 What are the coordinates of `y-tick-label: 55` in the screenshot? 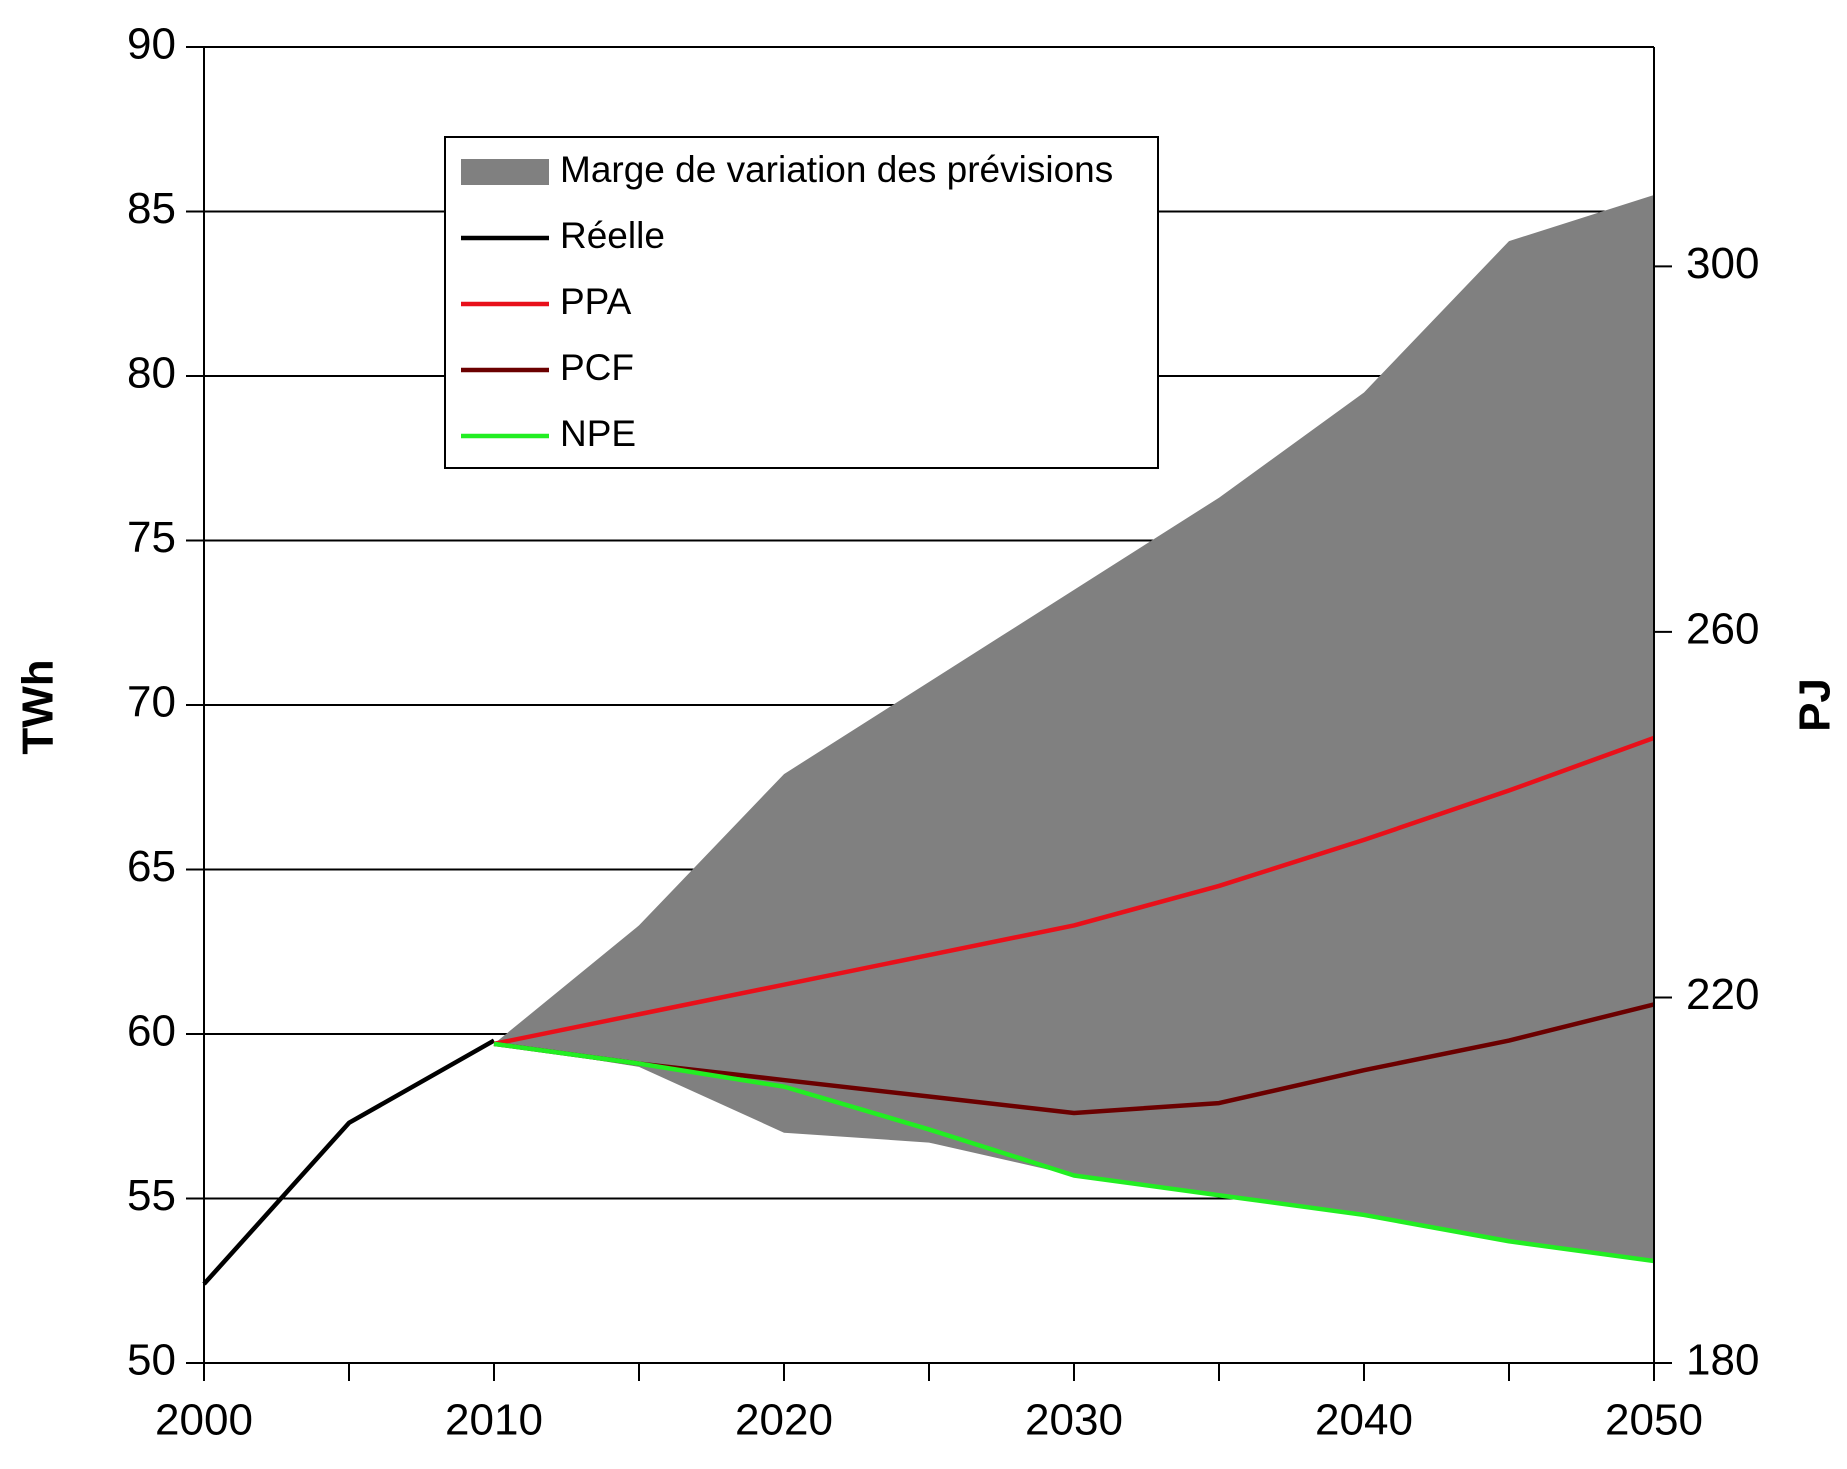 It's located at (151, 1195).